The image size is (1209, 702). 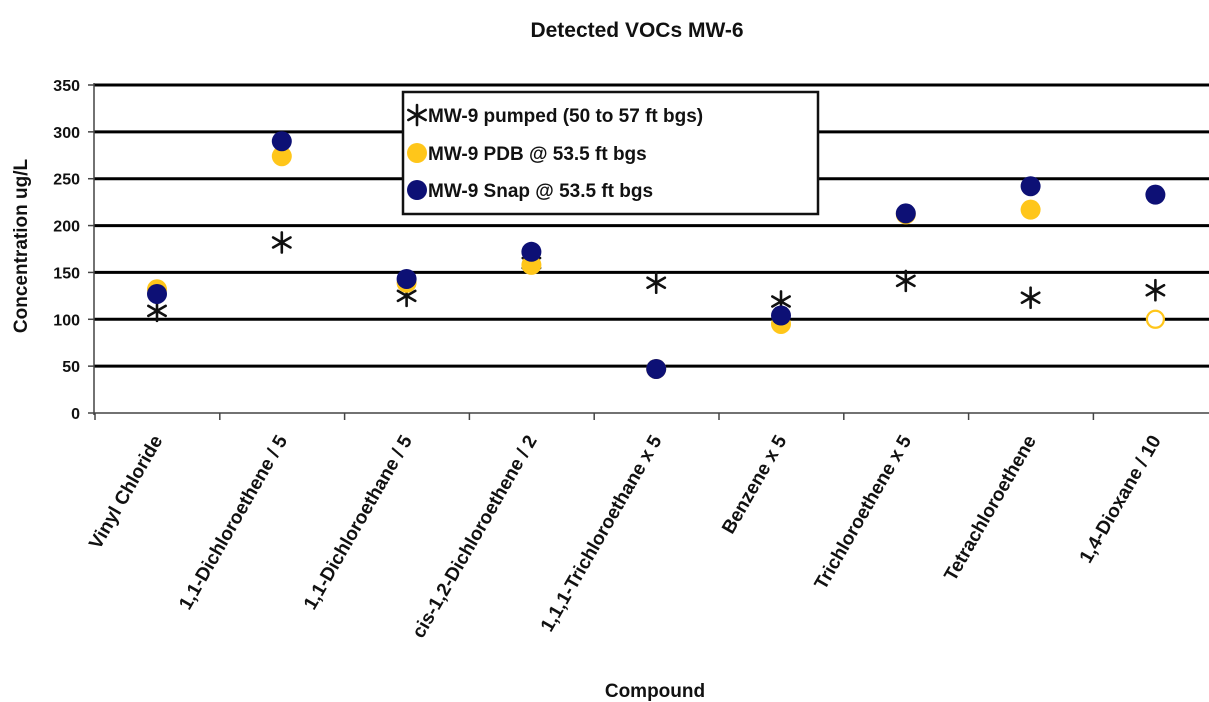 I want to click on y-tick-label: 100, so click(x=66, y=320).